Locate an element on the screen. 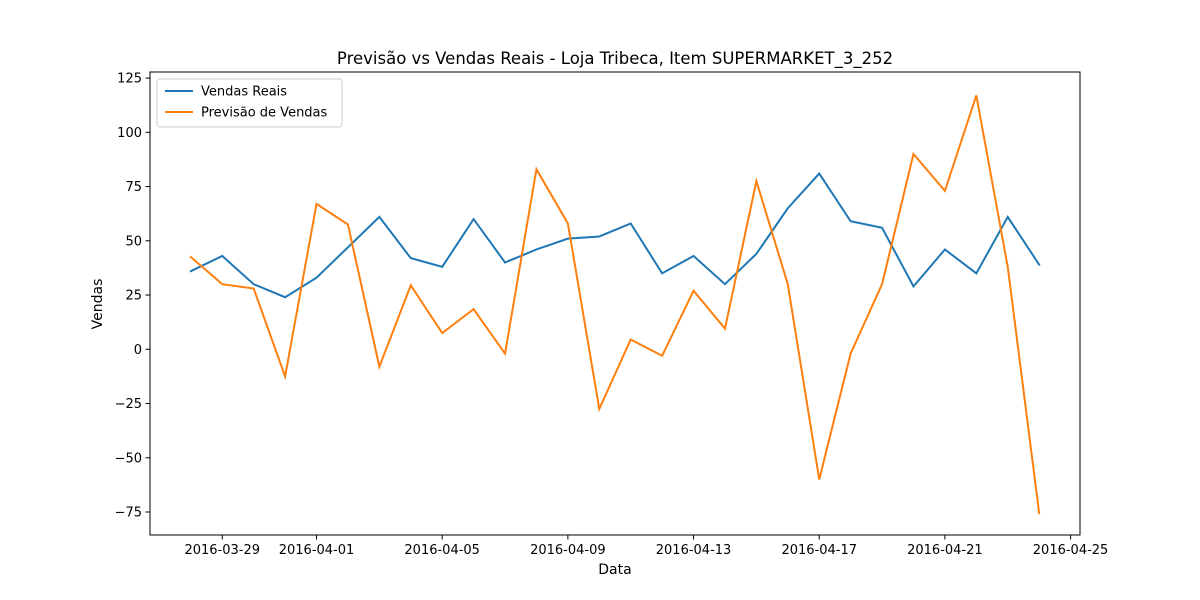 The height and width of the screenshot is (600, 1200). y-tick-label: 100 is located at coordinates (129, 133).